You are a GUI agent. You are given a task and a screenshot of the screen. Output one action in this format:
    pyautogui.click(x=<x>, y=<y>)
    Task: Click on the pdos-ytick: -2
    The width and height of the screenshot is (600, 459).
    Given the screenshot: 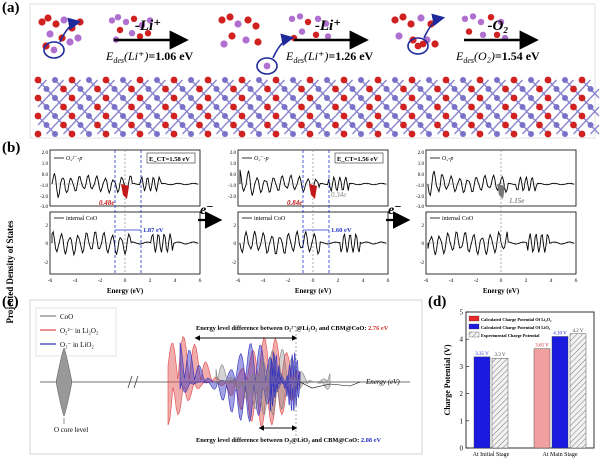 What is the action you would take?
    pyautogui.click(x=422, y=263)
    